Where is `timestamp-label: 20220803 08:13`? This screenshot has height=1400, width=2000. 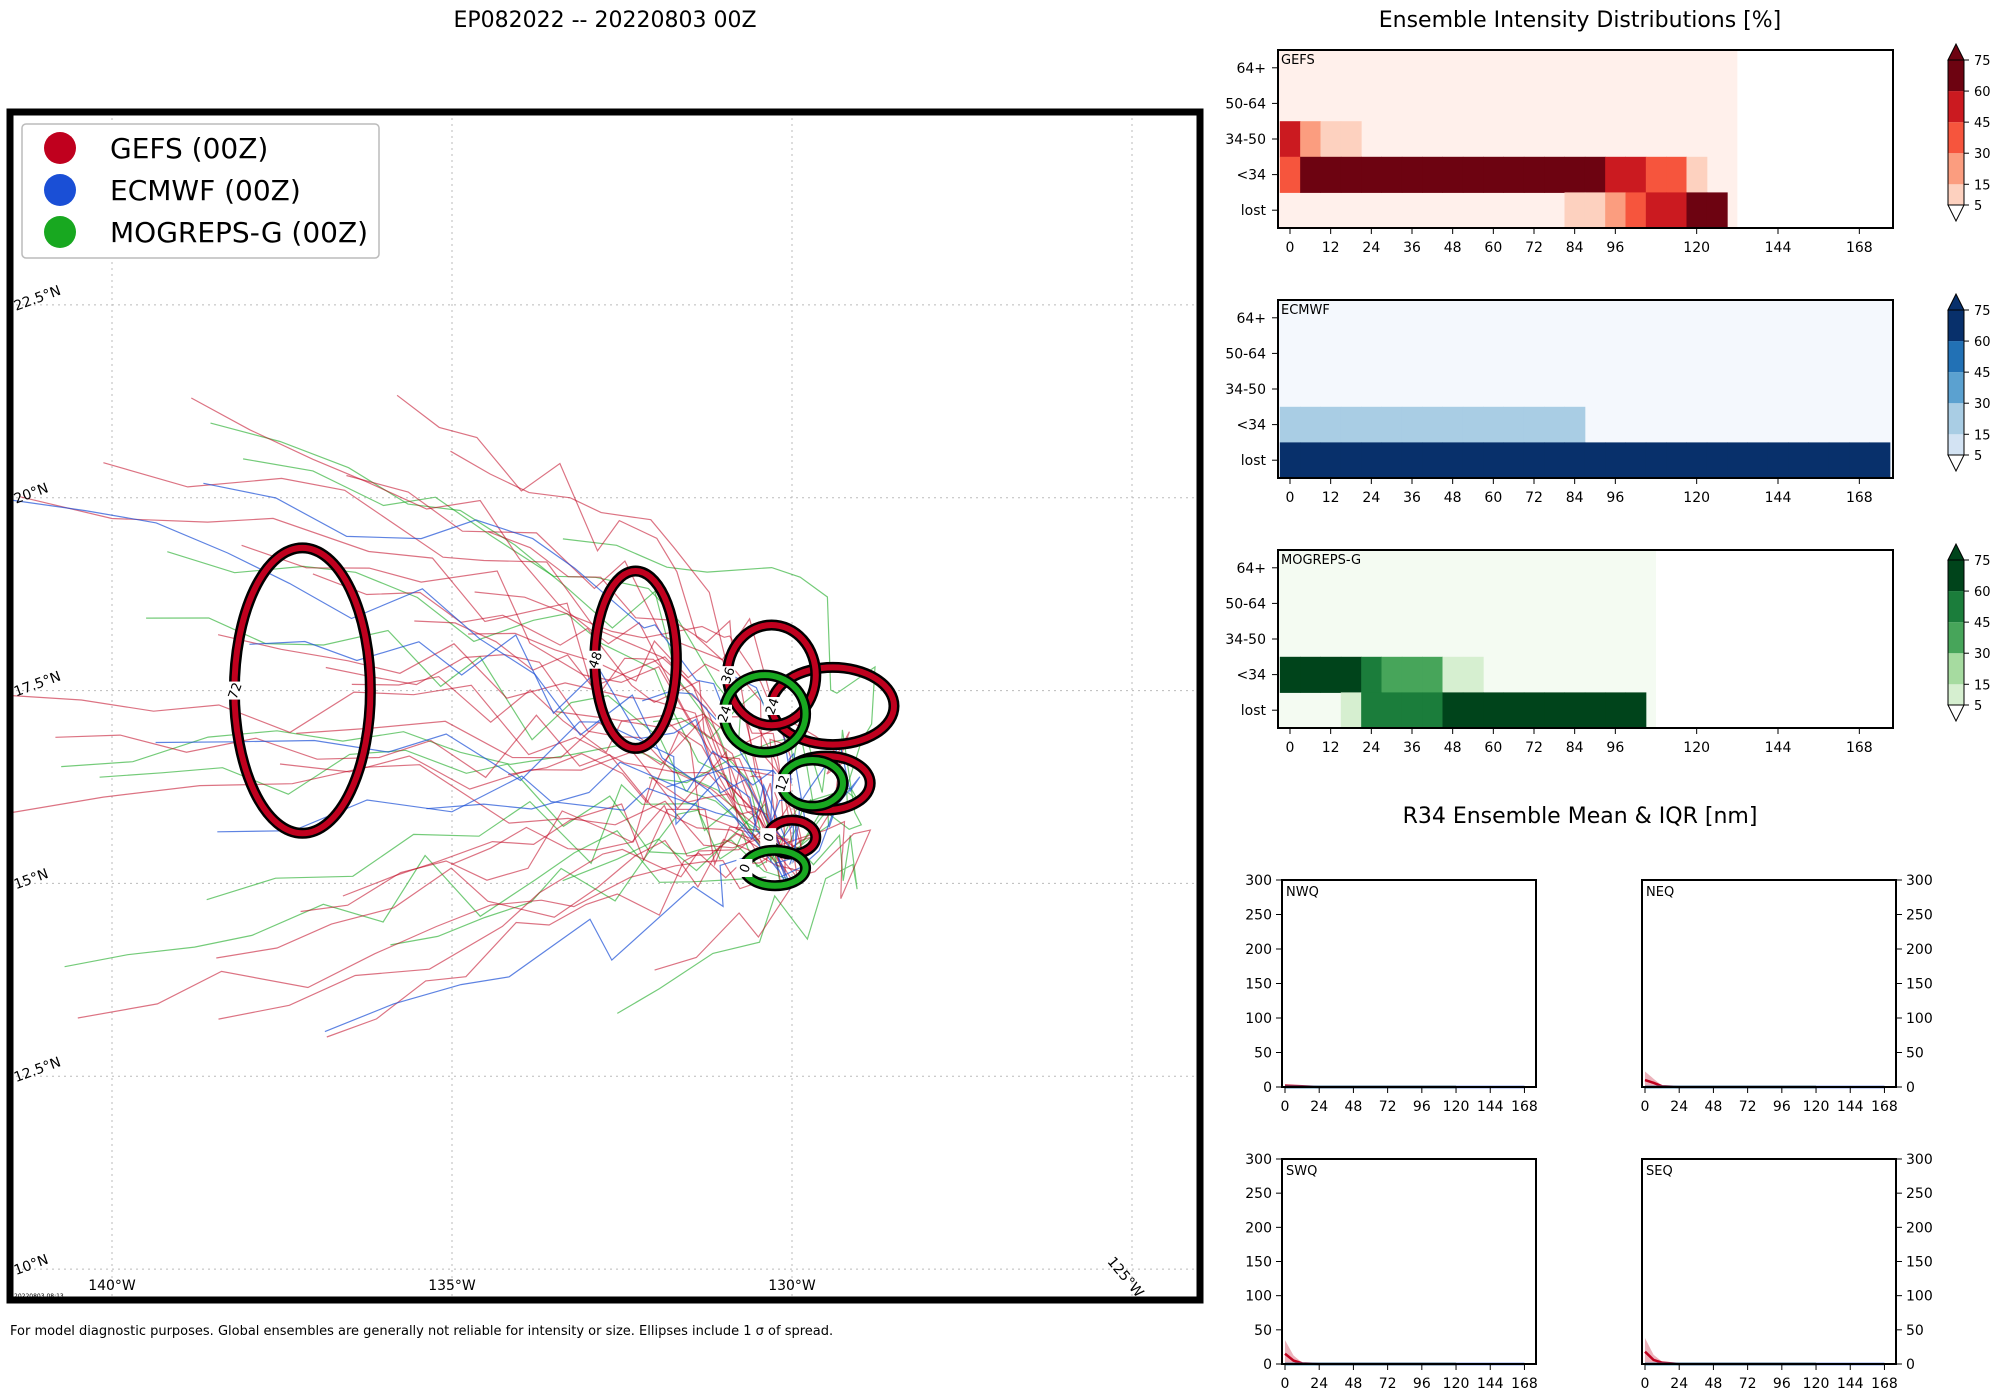
timestamp-label: 20220803 08:13 is located at coordinates (39, 1296).